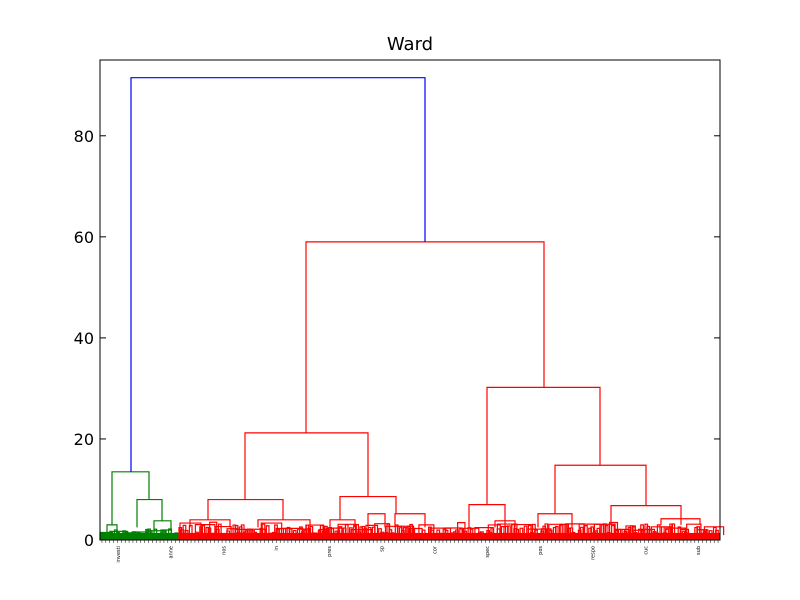  What do you see at coordinates (410, 44) in the screenshot?
I see `chart-title: Ward` at bounding box center [410, 44].